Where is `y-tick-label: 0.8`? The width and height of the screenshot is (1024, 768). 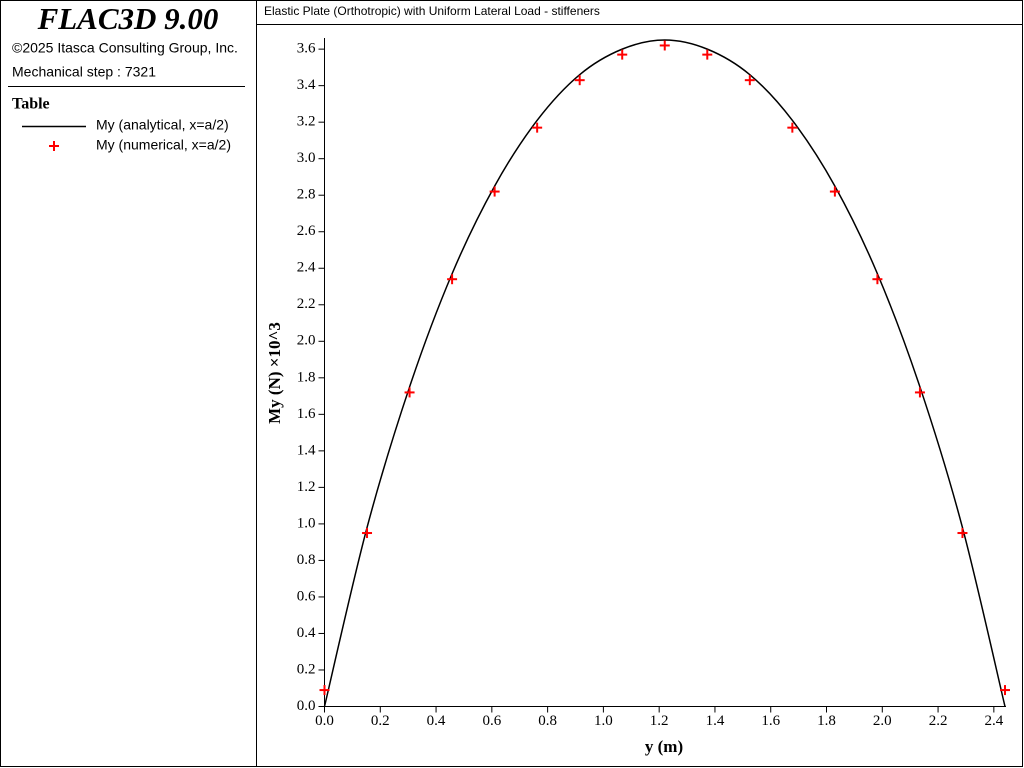
y-tick-label: 0.8 is located at coordinates (306, 560).